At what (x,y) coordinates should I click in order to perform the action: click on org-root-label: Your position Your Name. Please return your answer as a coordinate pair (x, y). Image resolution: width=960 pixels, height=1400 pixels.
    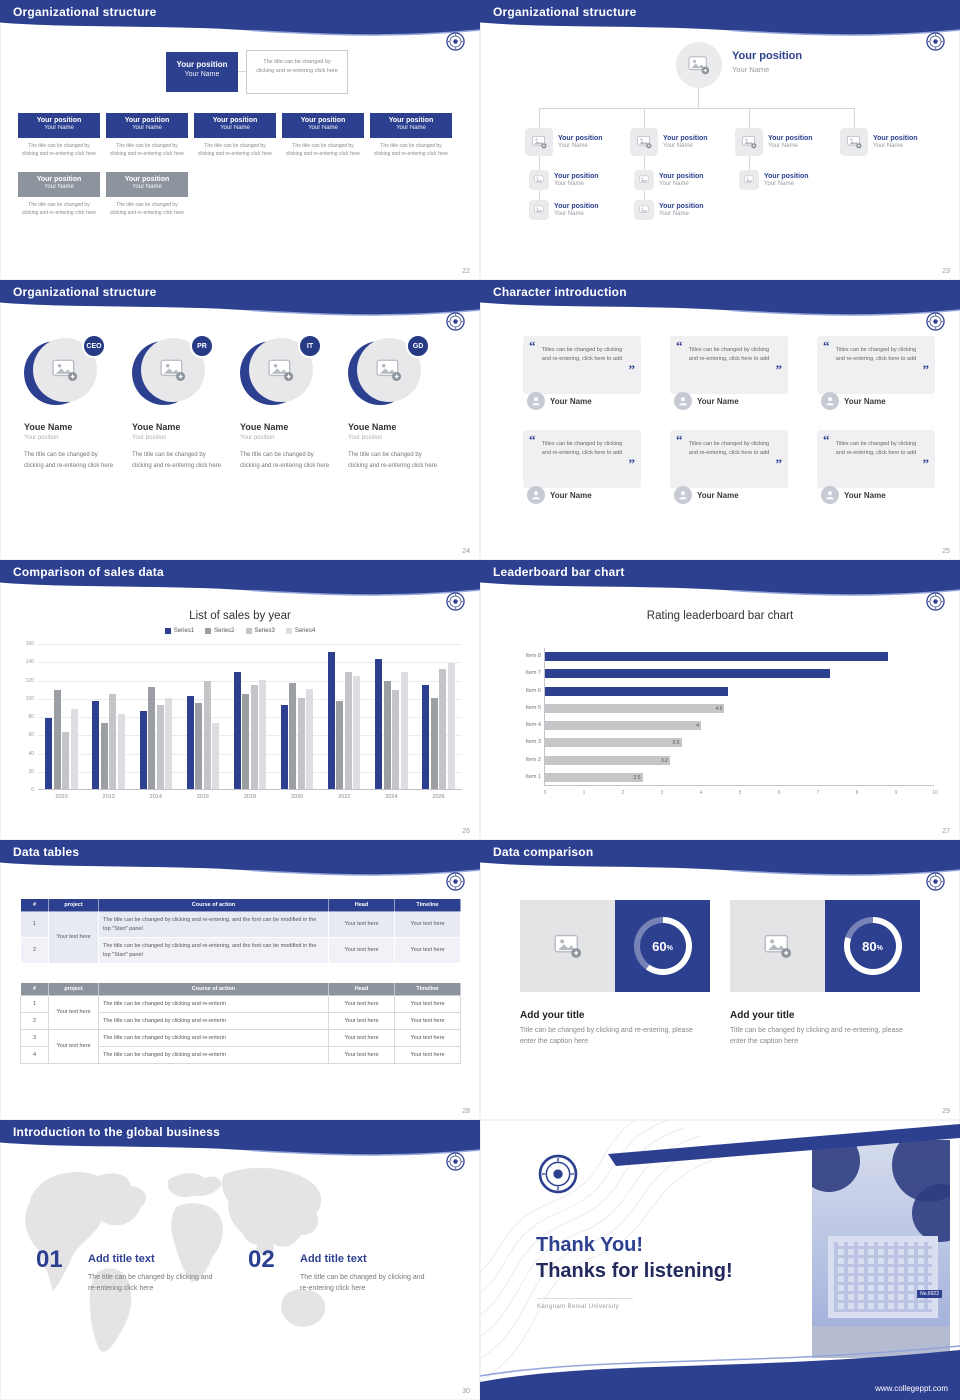
    Looking at the image, I should click on (767, 62).